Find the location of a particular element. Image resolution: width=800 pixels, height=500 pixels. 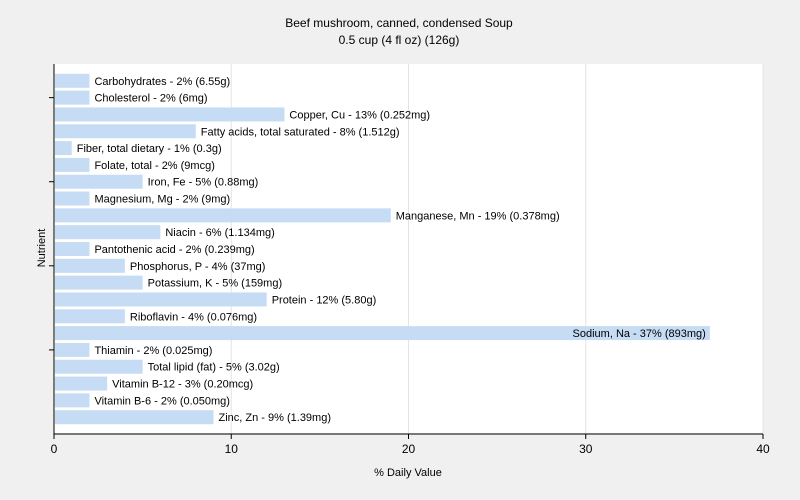

x-axis-ticks: 0 10 20 30 40 is located at coordinates (410, 445).